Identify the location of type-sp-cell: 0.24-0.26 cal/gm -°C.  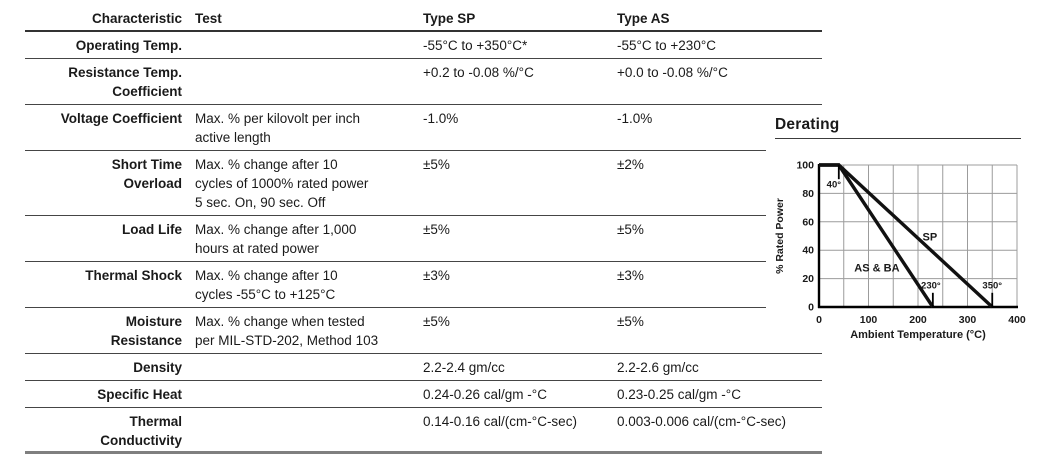
(485, 394).